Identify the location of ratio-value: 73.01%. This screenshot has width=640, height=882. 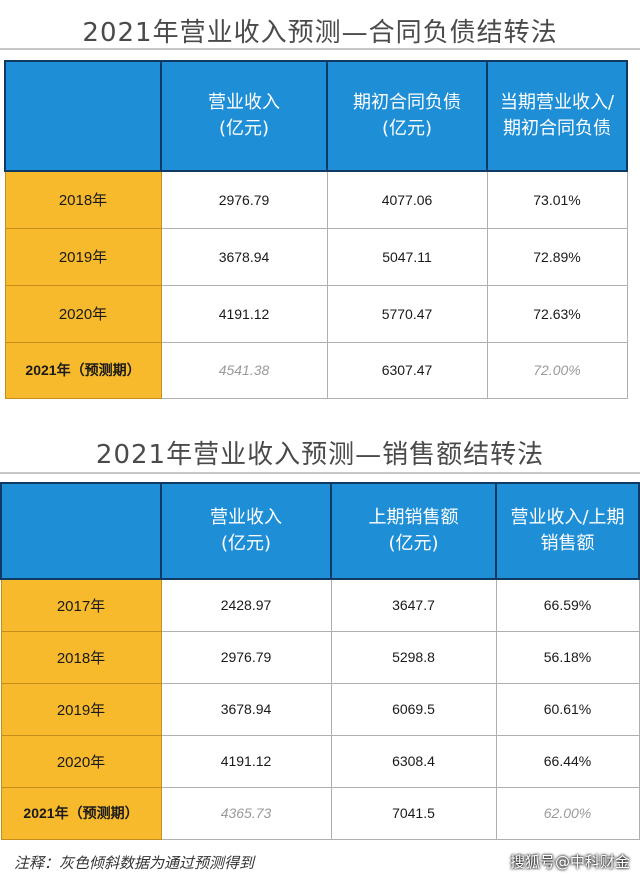
(557, 199).